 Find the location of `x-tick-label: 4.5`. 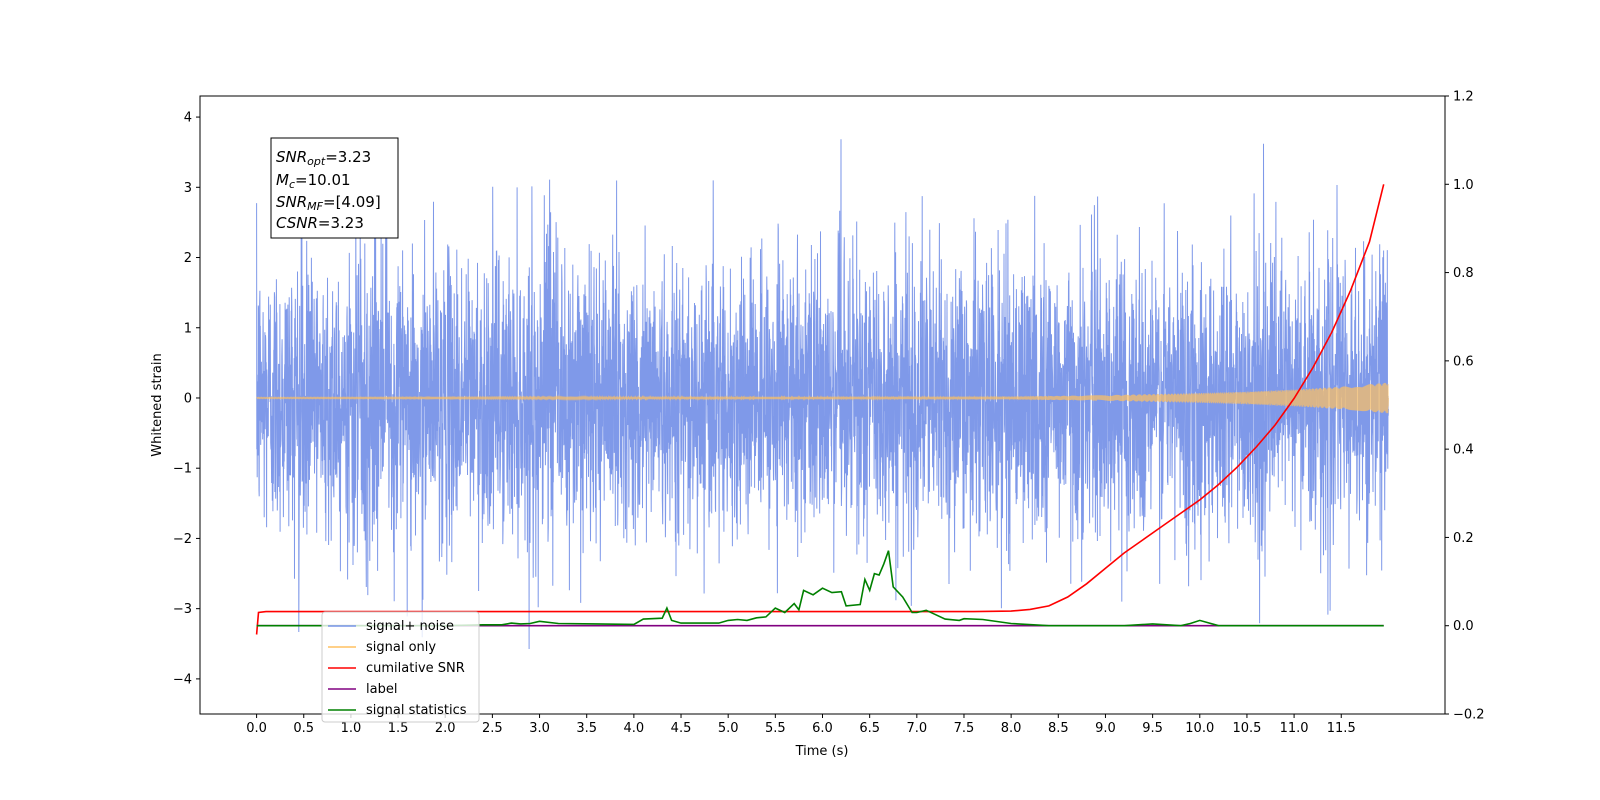

x-tick-label: 4.5 is located at coordinates (681, 728).